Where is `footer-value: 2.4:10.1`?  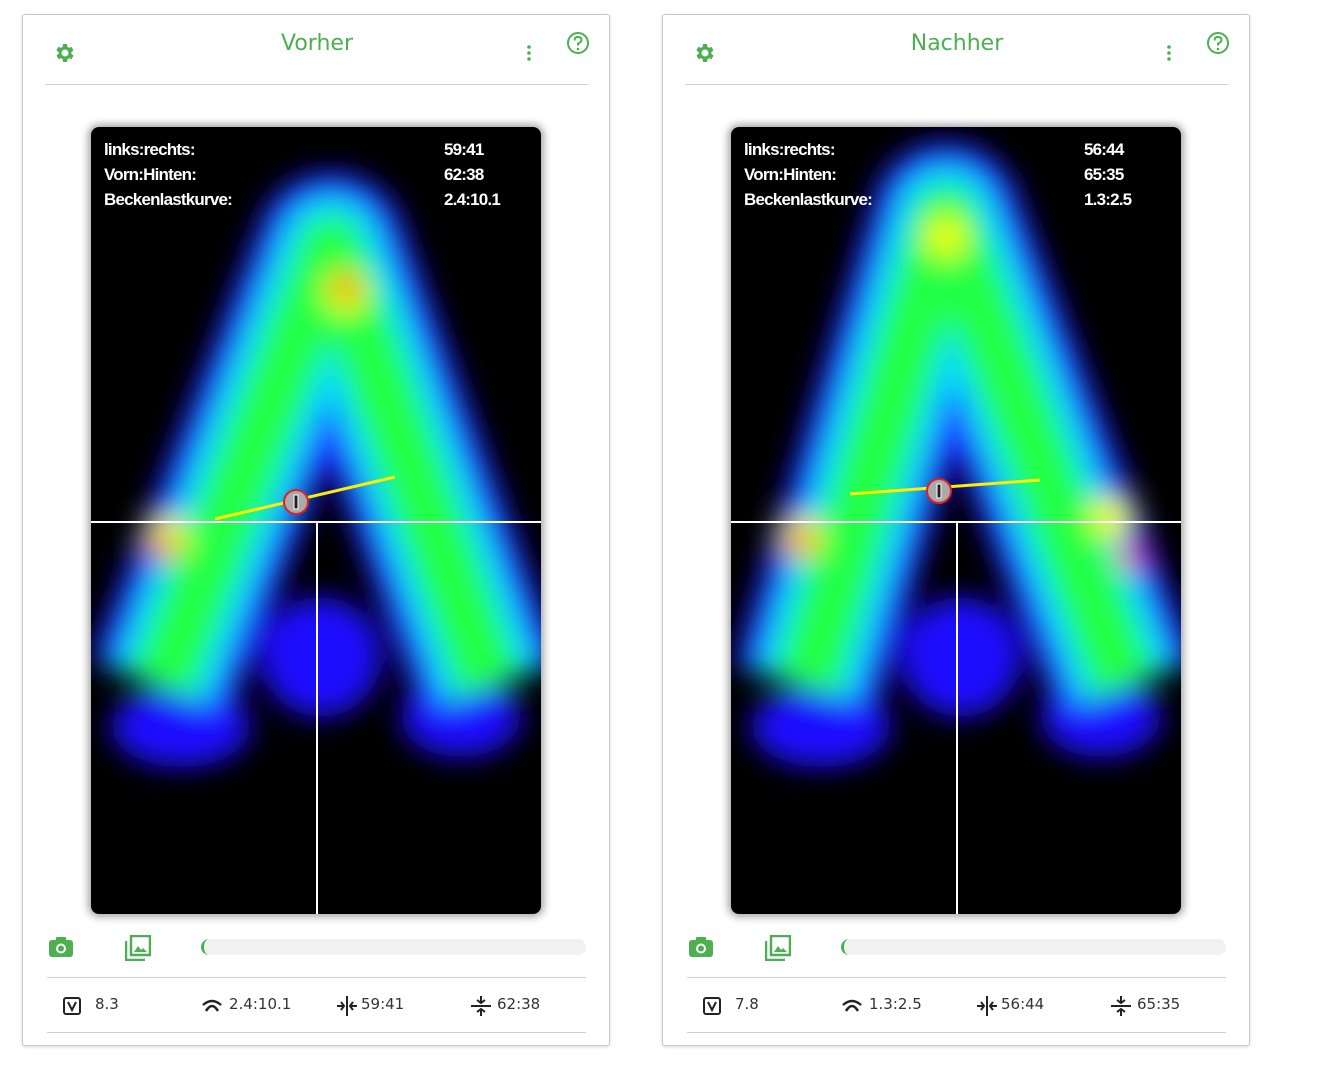 footer-value: 2.4:10.1 is located at coordinates (260, 1004).